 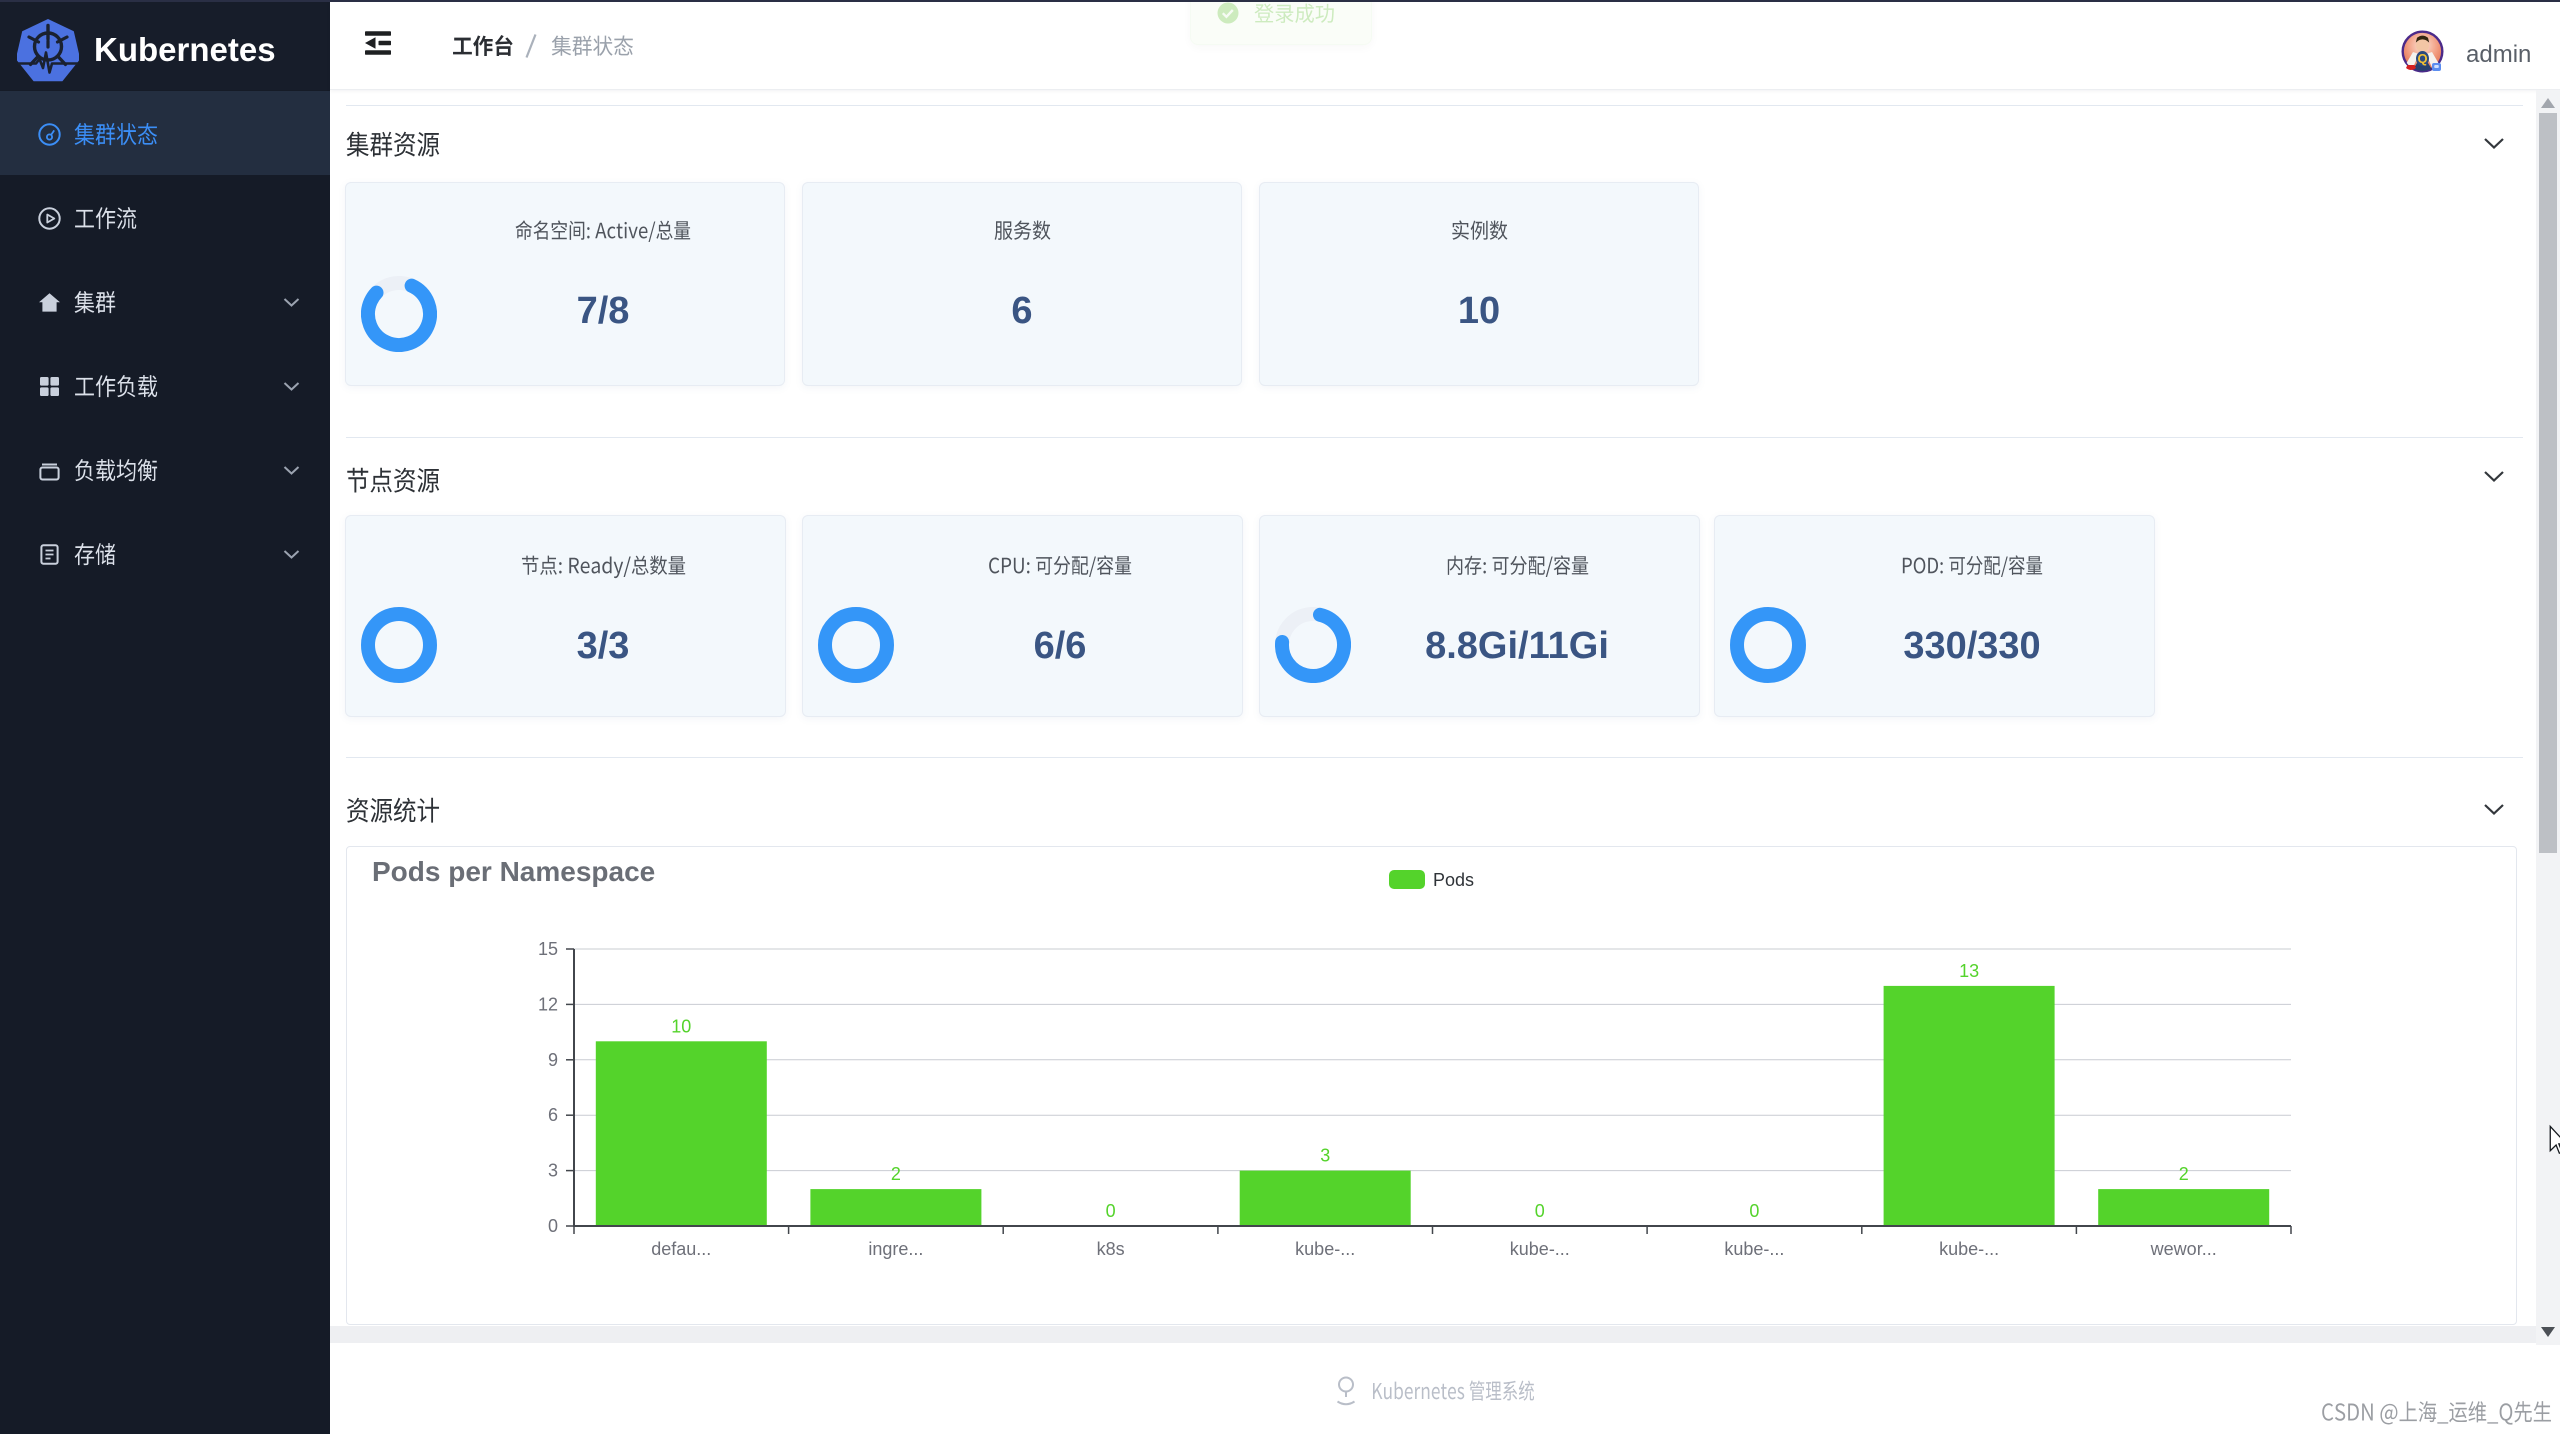 What do you see at coordinates (681, 1026) in the screenshot?
I see `svg-text: 10` at bounding box center [681, 1026].